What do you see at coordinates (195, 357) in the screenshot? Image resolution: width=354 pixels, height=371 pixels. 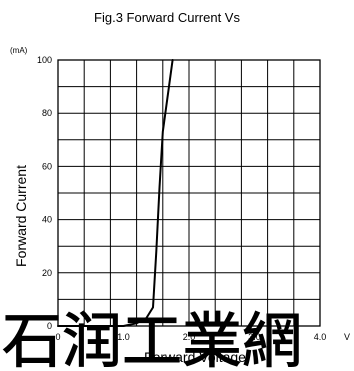 I see `x-axis-title: Forward Voltage` at bounding box center [195, 357].